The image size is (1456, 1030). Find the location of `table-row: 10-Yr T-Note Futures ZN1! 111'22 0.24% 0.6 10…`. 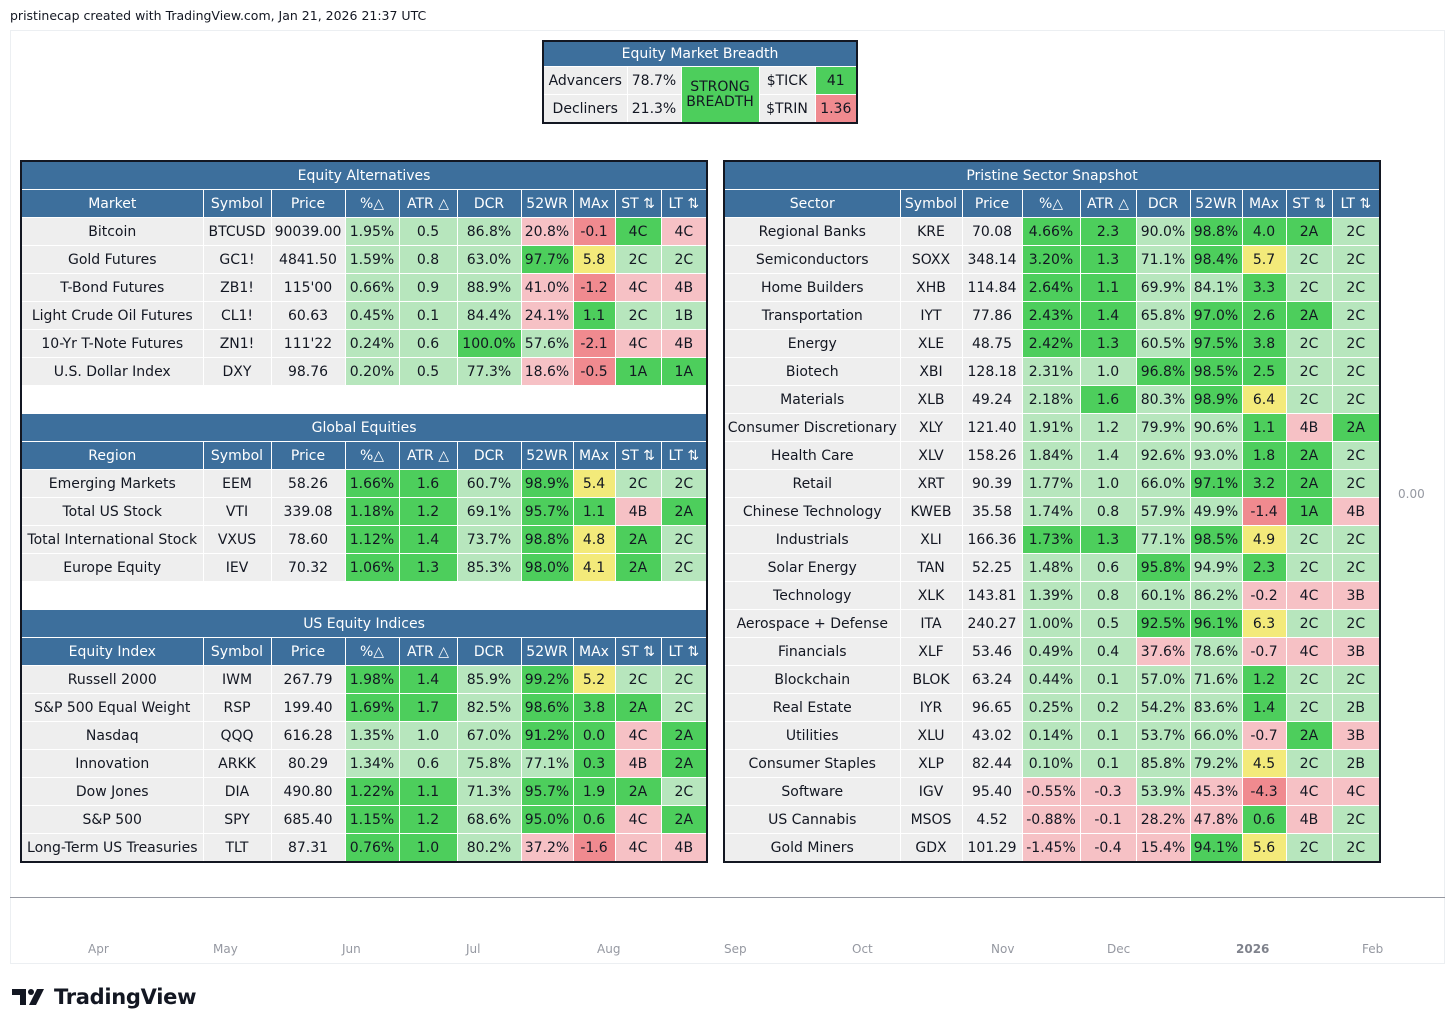

table-row: 10-Yr T-Note Futures ZN1! 111'22 0.24% 0.6 10… is located at coordinates (364, 343).